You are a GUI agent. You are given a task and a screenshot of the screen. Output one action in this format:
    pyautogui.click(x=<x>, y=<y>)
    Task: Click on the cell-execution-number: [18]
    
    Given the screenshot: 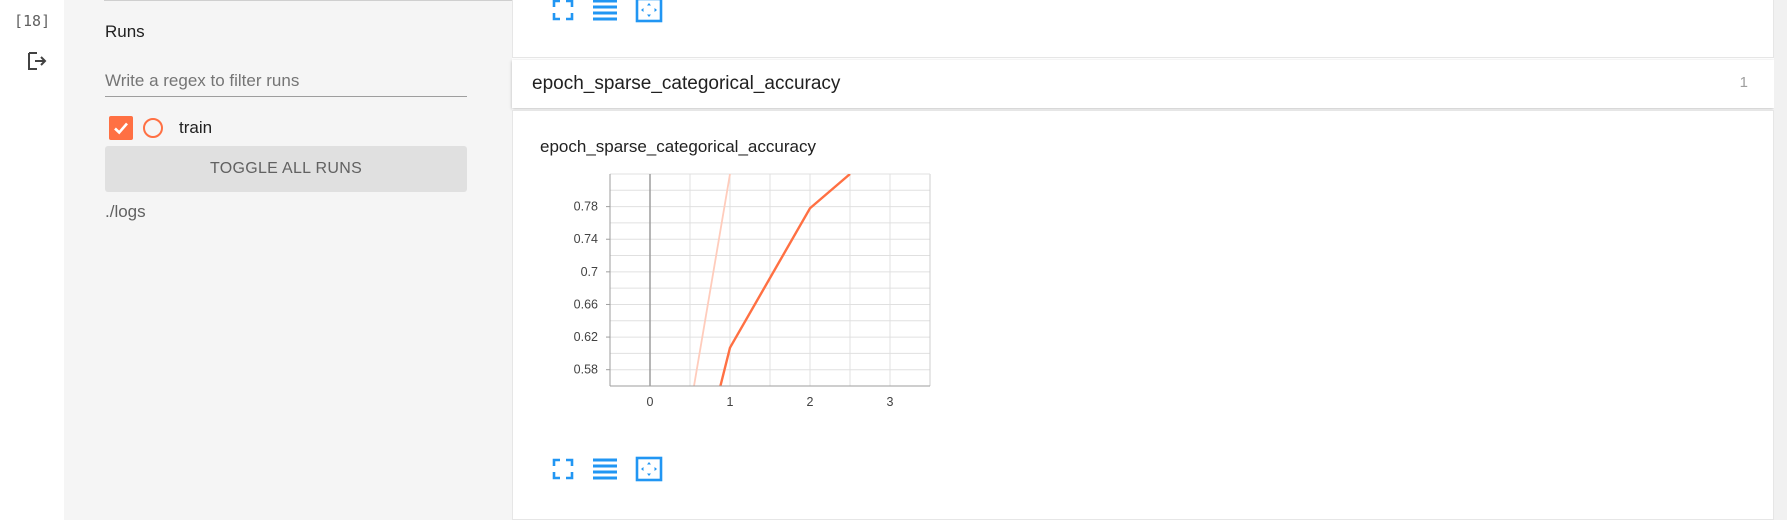 What is the action you would take?
    pyautogui.click(x=32, y=21)
    